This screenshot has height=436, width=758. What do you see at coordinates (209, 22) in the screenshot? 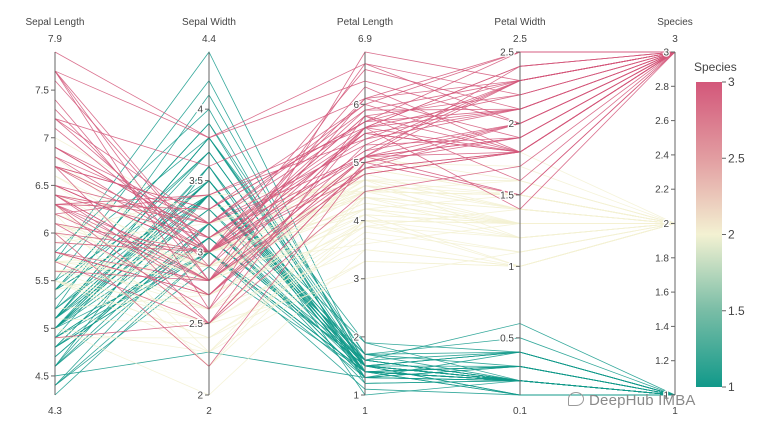
I see `axis-title: Sepal Width` at bounding box center [209, 22].